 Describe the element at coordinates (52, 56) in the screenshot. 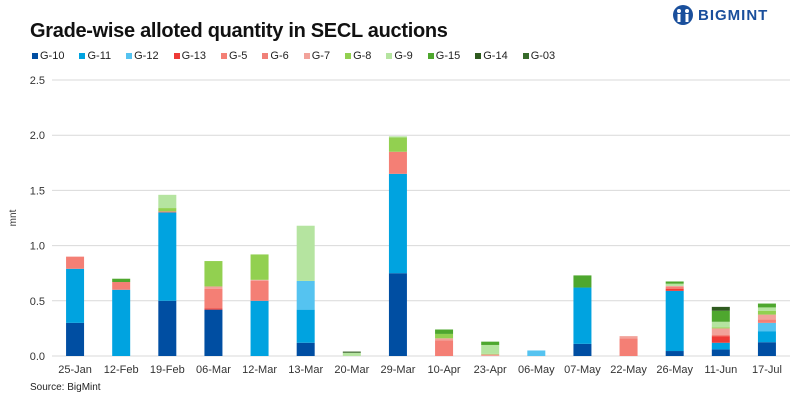

I see `legend-label: G-10` at that location.